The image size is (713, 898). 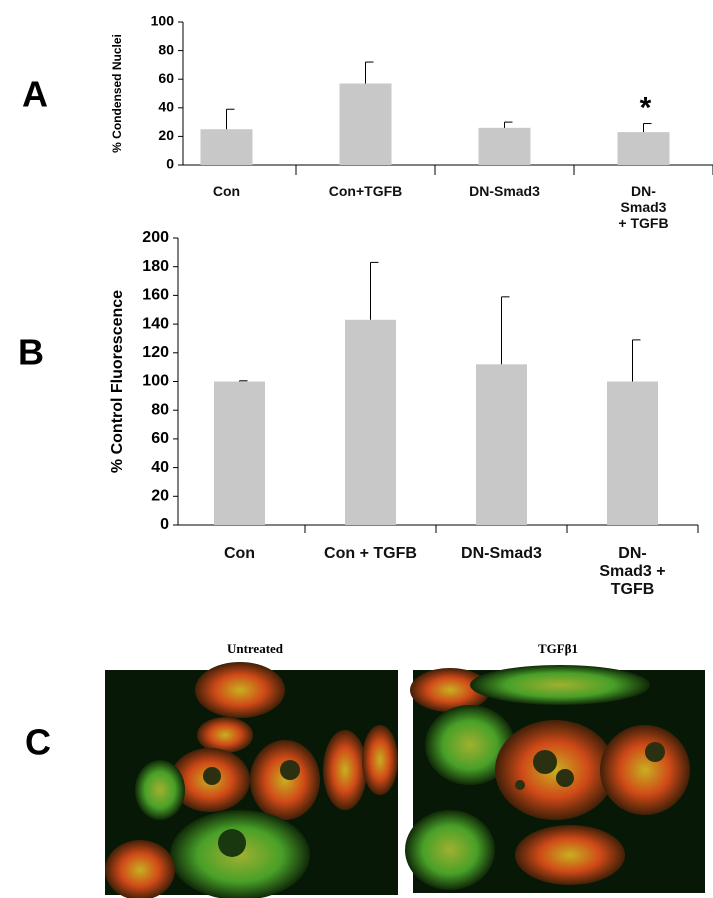 What do you see at coordinates (117, 381) in the screenshot?
I see `y-axis-label: % Control Fluorescence` at bounding box center [117, 381].